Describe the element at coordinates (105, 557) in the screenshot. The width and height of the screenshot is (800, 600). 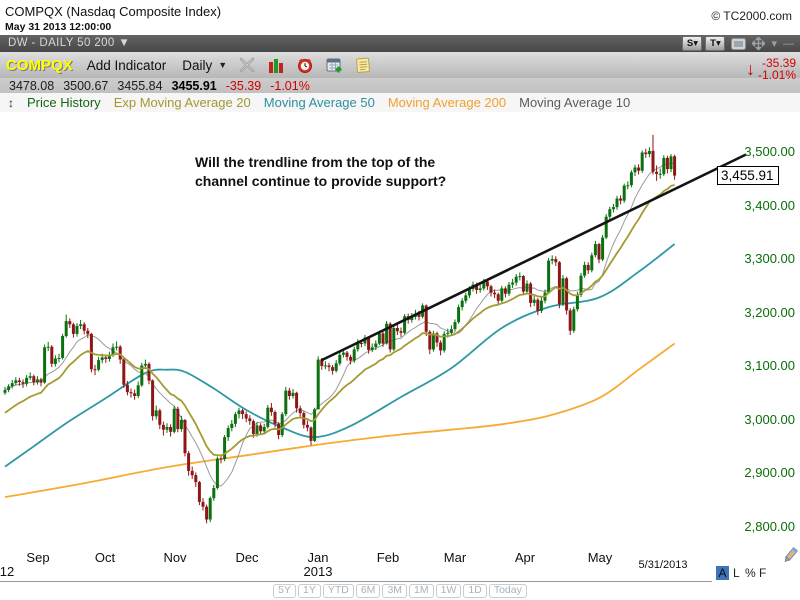
I see `x-axis-month-label: Oct` at that location.